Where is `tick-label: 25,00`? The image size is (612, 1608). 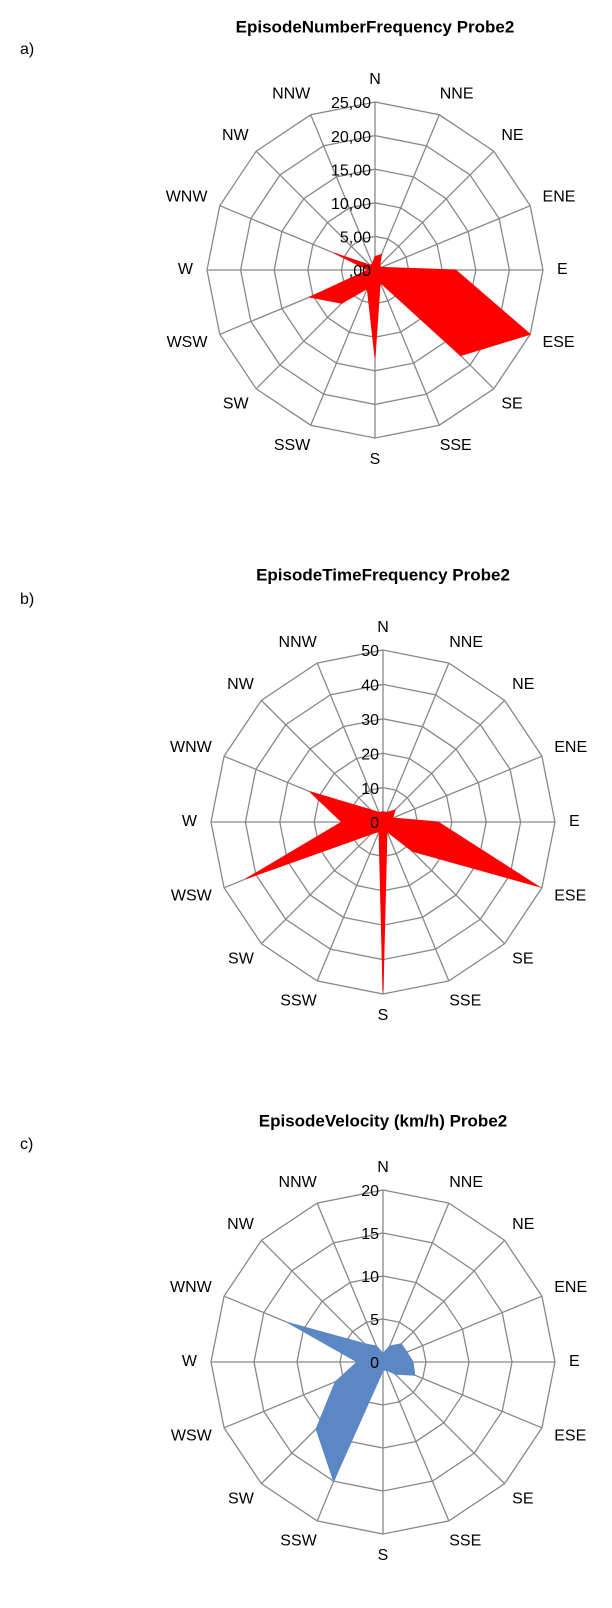
tick-label: 25,00 is located at coordinates (351, 103).